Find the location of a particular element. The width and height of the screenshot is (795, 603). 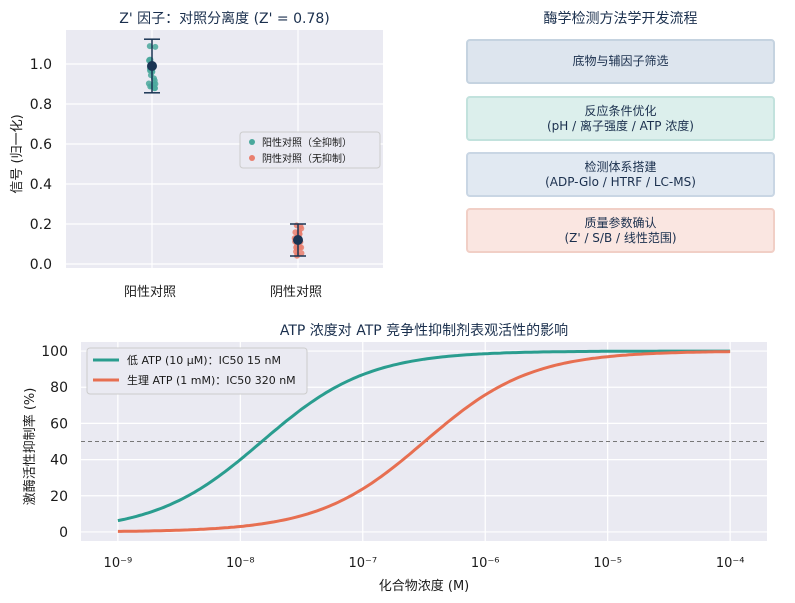

y-tick-label: 0 is located at coordinates (63, 533).